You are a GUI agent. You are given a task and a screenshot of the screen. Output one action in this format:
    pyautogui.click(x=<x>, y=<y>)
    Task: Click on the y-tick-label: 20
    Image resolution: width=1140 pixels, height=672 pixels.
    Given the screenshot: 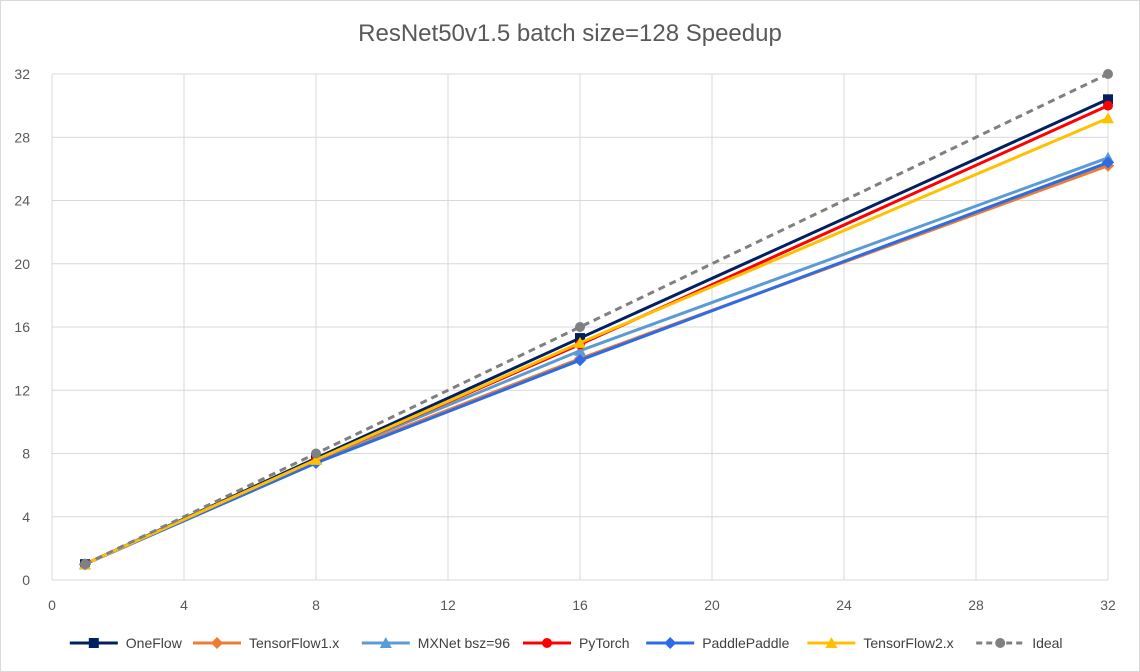 What is the action you would take?
    pyautogui.click(x=22, y=264)
    